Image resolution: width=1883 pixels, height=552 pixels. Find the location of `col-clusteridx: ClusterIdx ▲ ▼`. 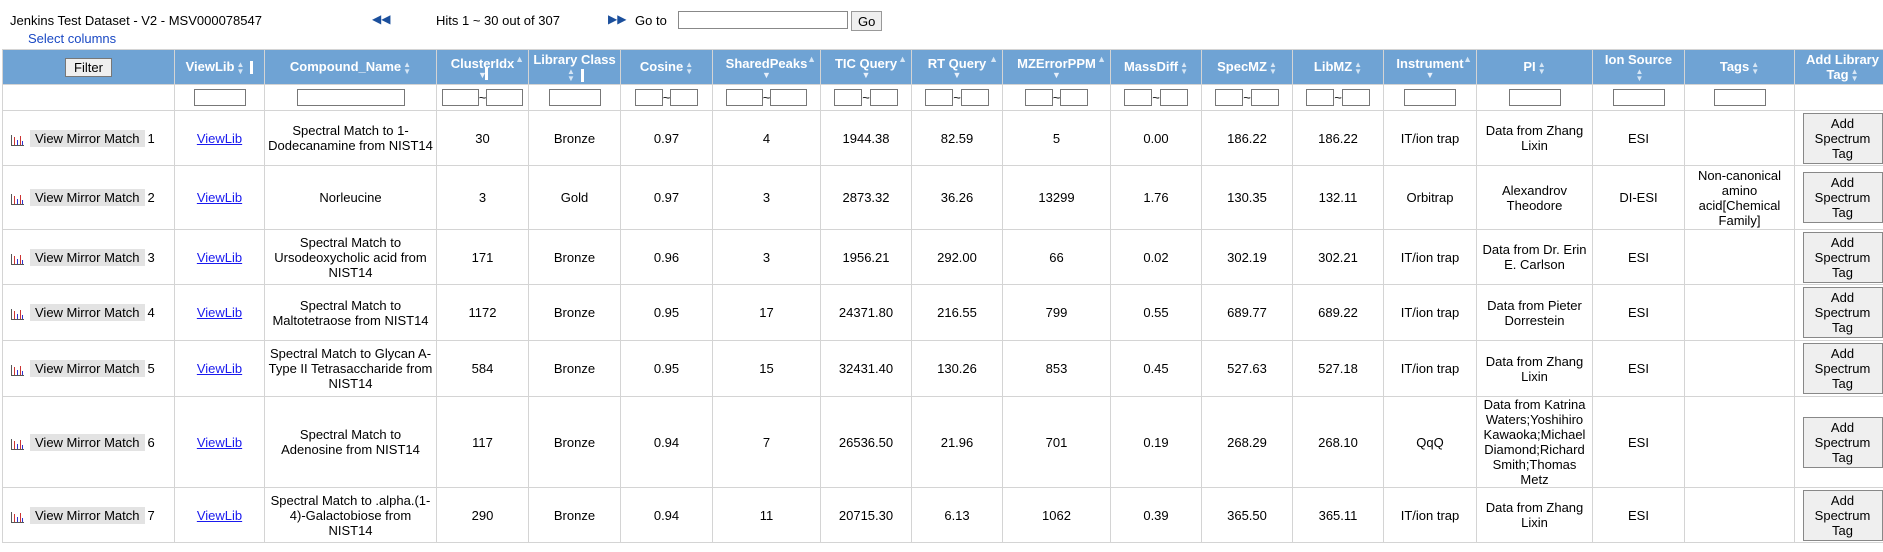

col-clusteridx: ClusterIdx ▲ ▼ is located at coordinates (482, 67).